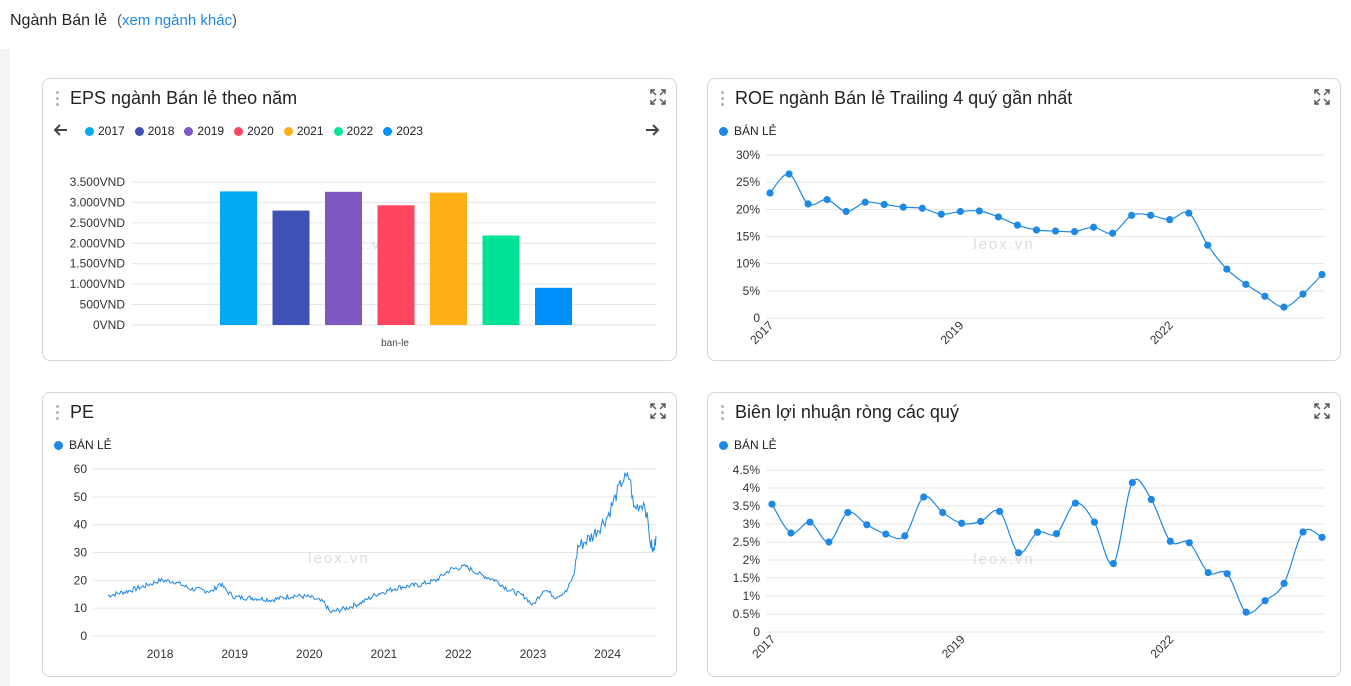 Image resolution: width=1351 pixels, height=686 pixels. What do you see at coordinates (105, 131) in the screenshot?
I see `legend-item-2017: 2017` at bounding box center [105, 131].